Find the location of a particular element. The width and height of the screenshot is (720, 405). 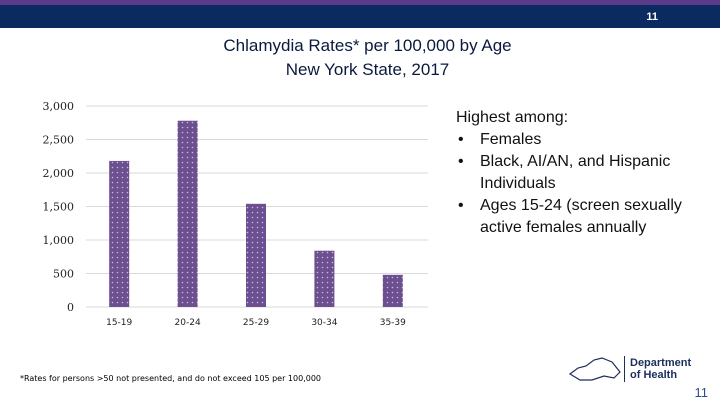

slide-number-top: 11 is located at coordinates (652, 17).